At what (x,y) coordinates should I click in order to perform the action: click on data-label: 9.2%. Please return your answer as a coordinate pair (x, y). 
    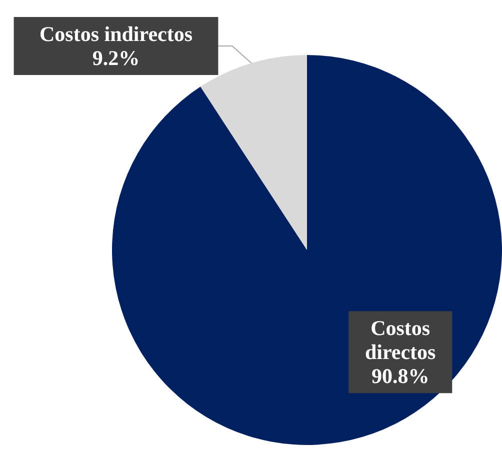
    Looking at the image, I should click on (116, 58).